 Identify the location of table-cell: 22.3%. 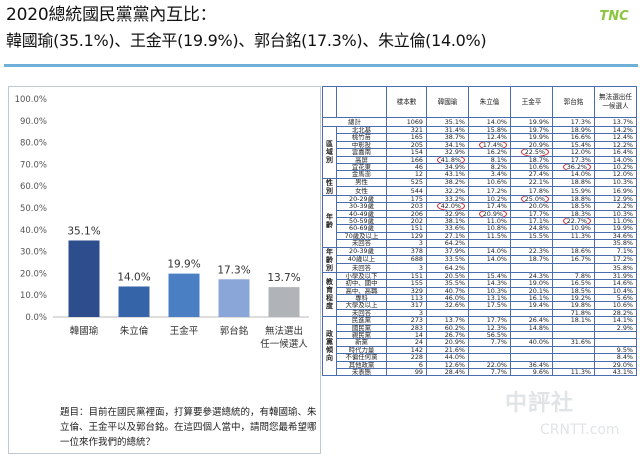
(531, 251).